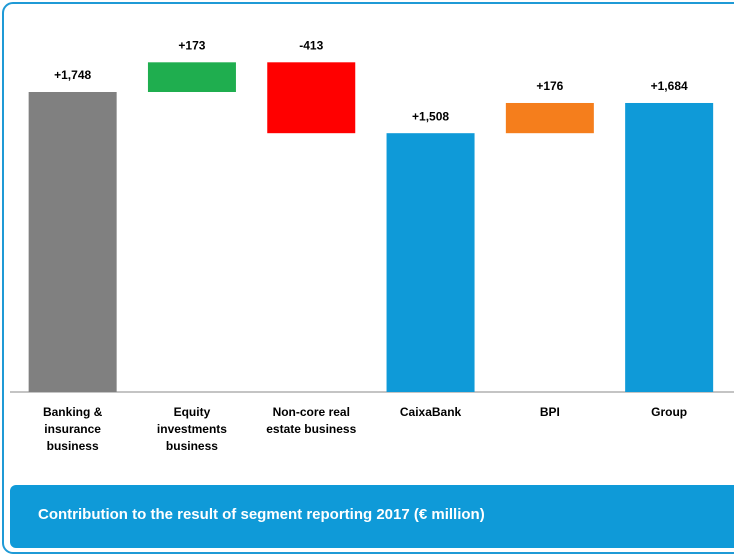 Image resolution: width=734 pixels, height=559 pixels. I want to click on value-label: +173, so click(191, 45).